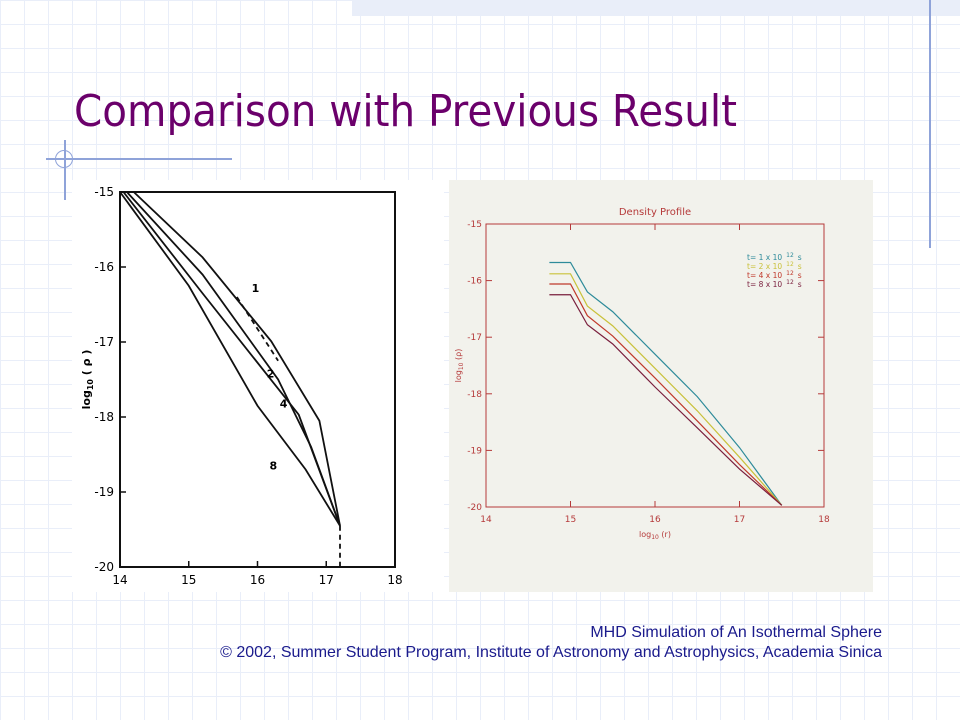  I want to click on legend-entry: t= 4 x 10 12 s, so click(774, 275).